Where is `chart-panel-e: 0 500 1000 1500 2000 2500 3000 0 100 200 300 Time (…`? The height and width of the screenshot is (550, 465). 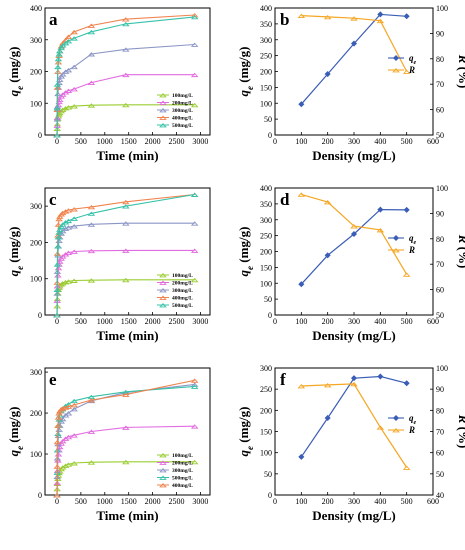
chart-panel-e: 0 500 1000 1500 2000 2500 3000 0 100 200 300 Time (… is located at coordinates (108, 445).